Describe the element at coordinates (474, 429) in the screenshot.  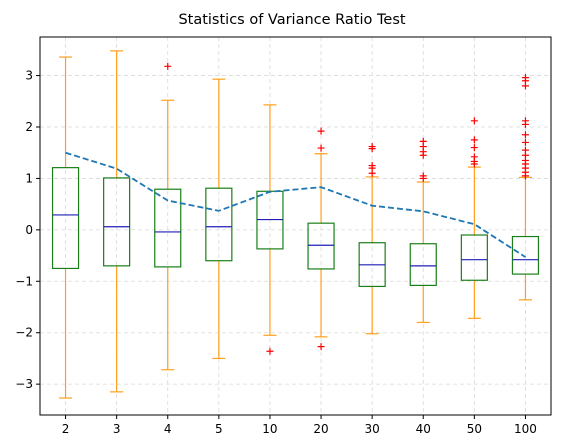
I see `x-tick-label: 50` at that location.